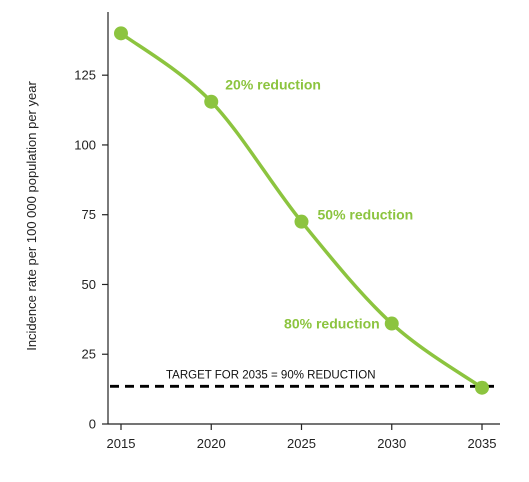 The image size is (529, 482). Describe the element at coordinates (85, 75) in the screenshot. I see `y-tick-label: 125` at that location.